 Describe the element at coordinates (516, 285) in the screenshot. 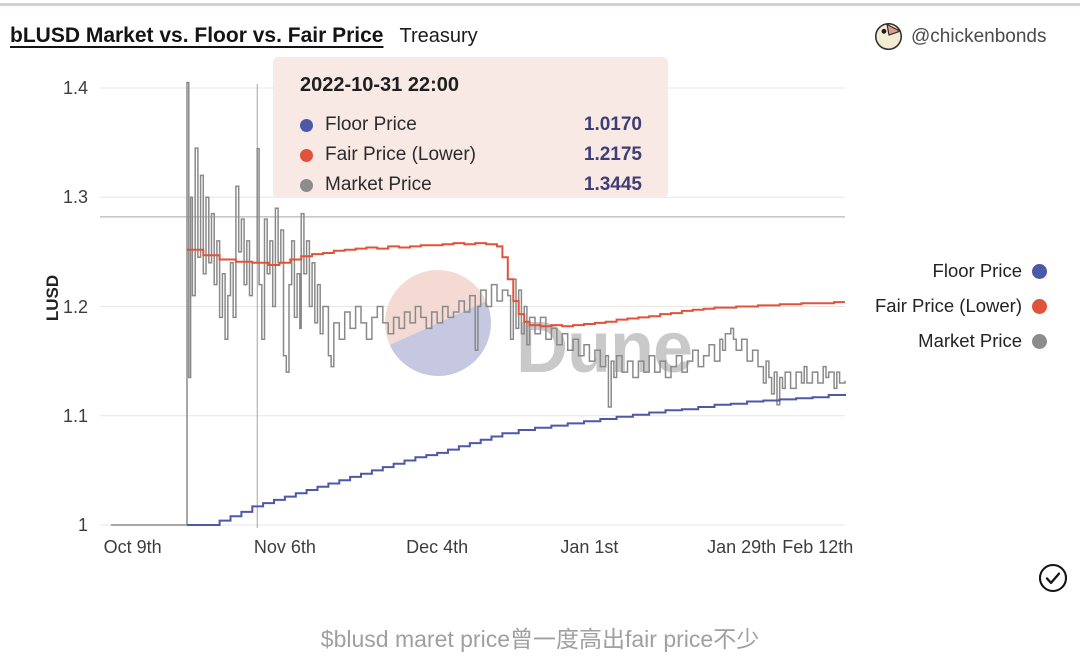

I see `series-line-fair-price-lower` at that location.